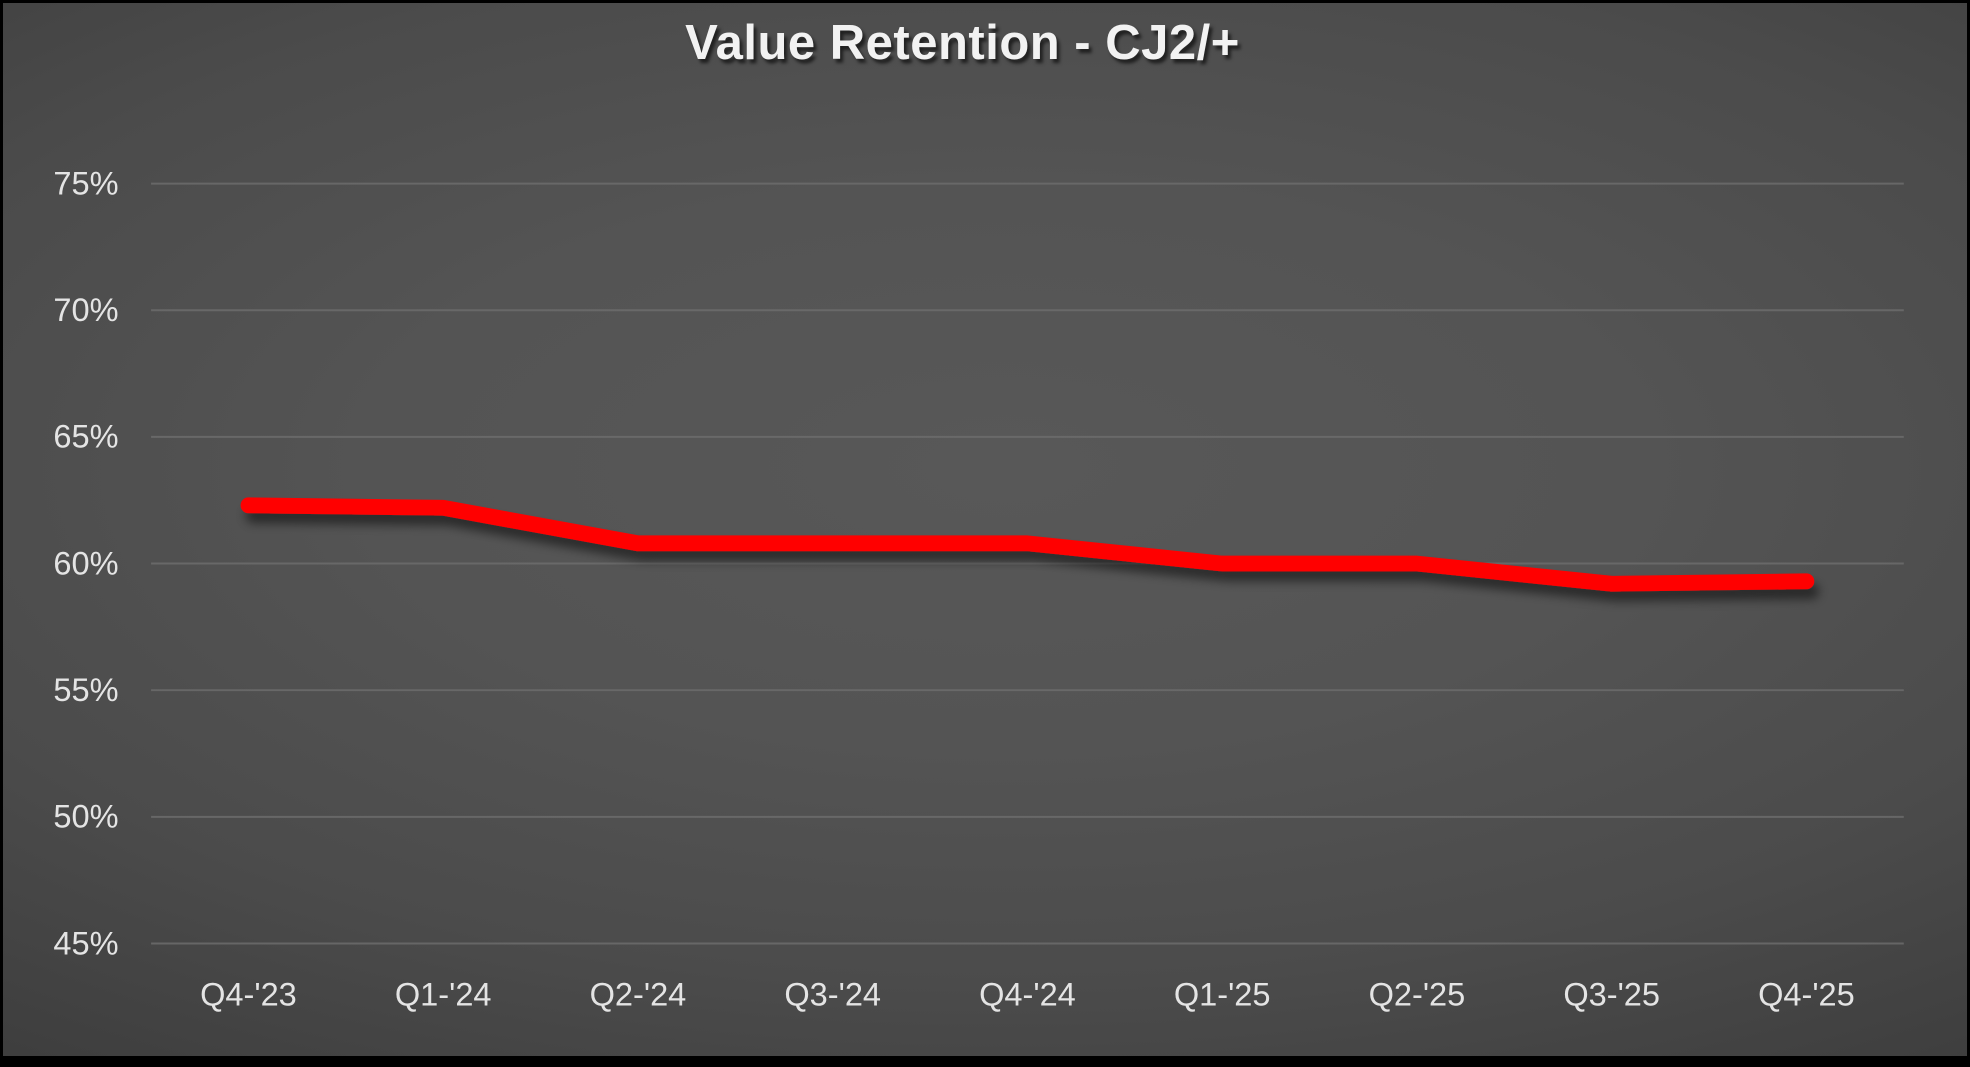 The height and width of the screenshot is (1067, 1970). I want to click on chart-title: Value Retention - CJ2/+, so click(962, 43).